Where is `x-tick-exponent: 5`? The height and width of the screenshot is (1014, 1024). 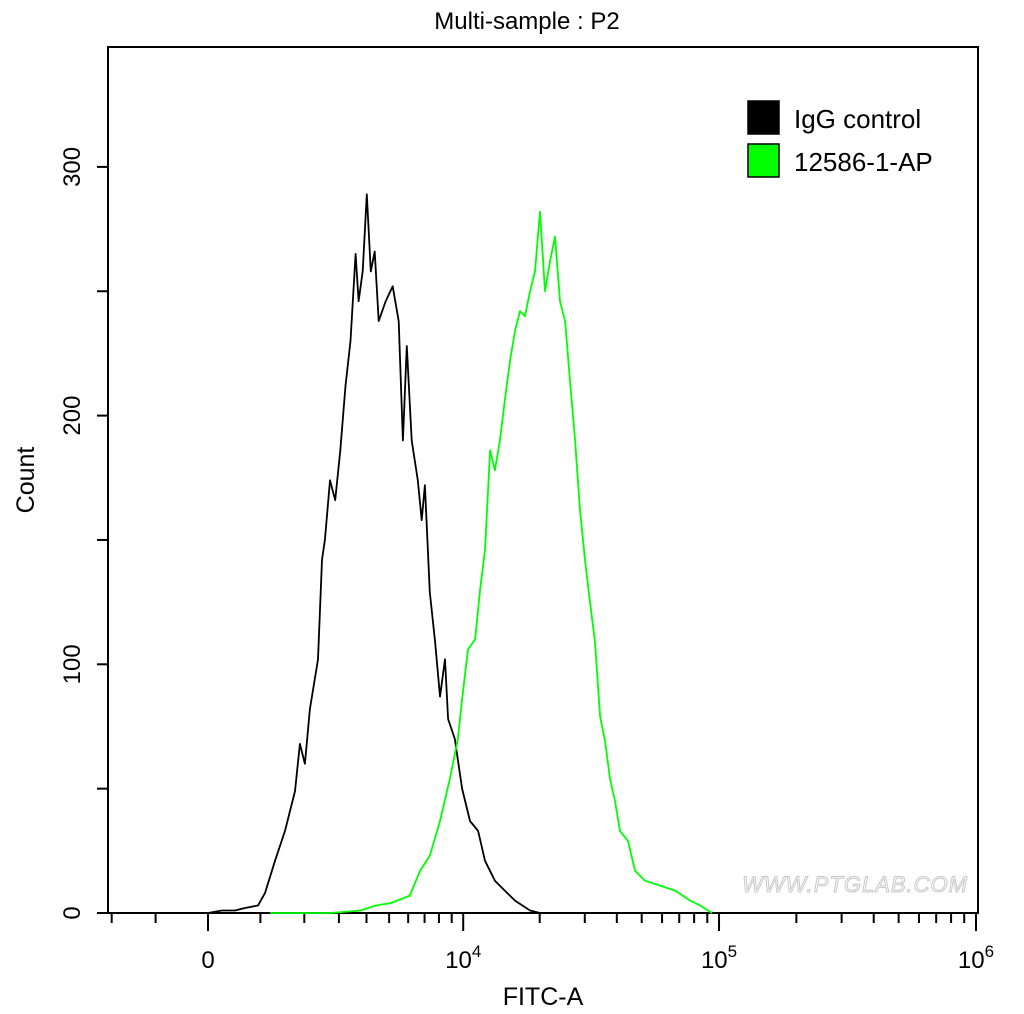 x-tick-exponent: 5 is located at coordinates (732, 951).